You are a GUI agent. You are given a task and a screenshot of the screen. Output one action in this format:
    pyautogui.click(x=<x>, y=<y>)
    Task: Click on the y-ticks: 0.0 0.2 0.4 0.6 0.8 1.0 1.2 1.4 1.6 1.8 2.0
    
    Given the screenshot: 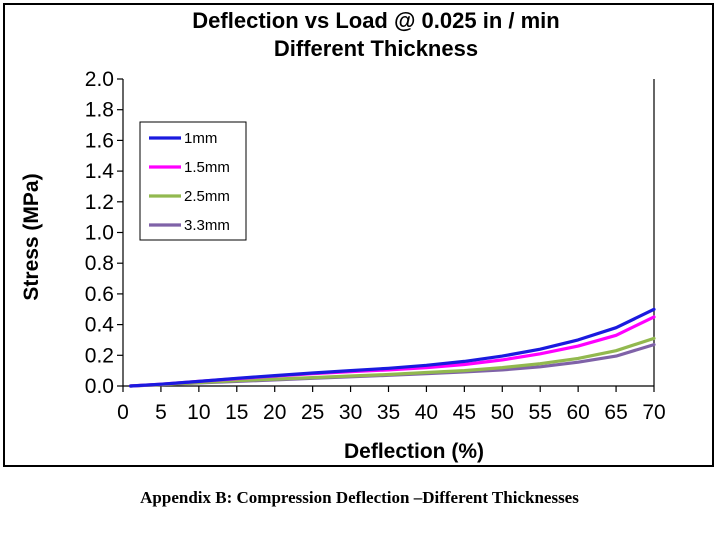 What is the action you would take?
    pyautogui.click(x=104, y=233)
    